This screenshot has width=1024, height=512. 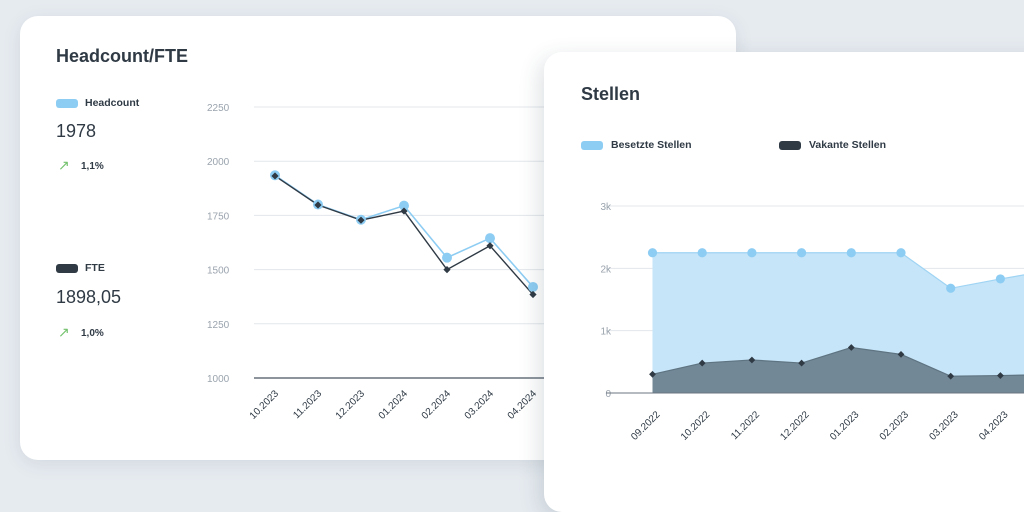 I want to click on x-tick-label: 04.2023, so click(x=994, y=426).